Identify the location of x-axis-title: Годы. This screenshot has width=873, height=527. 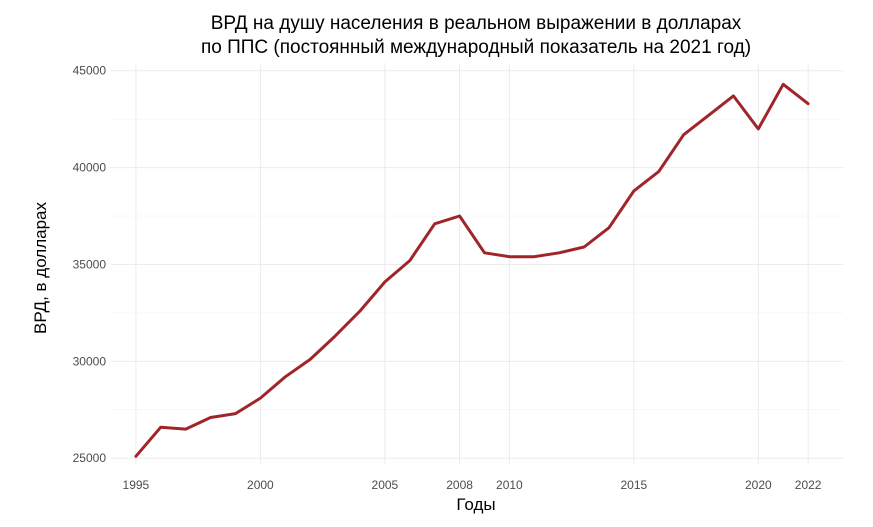
(475, 504).